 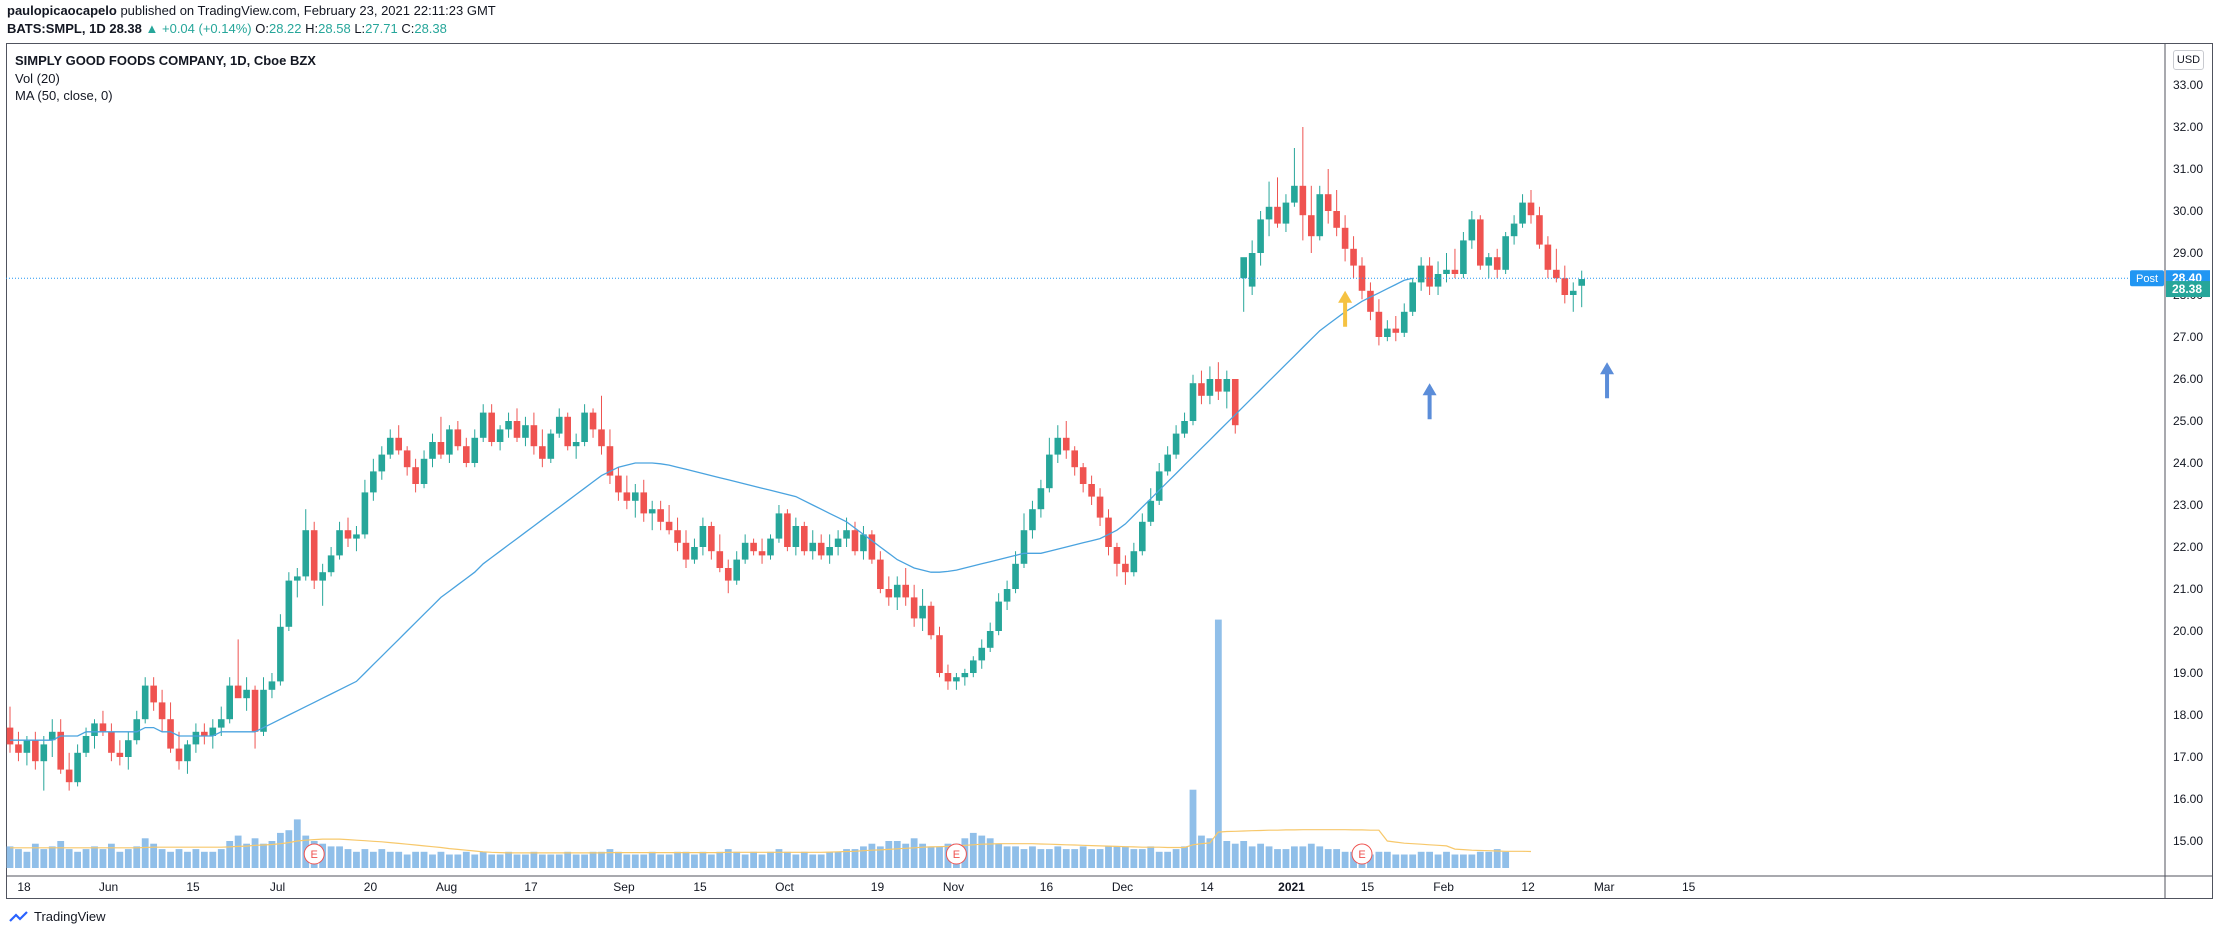 What do you see at coordinates (70, 916) in the screenshot?
I see `tradingview-brand: TradingView` at bounding box center [70, 916].